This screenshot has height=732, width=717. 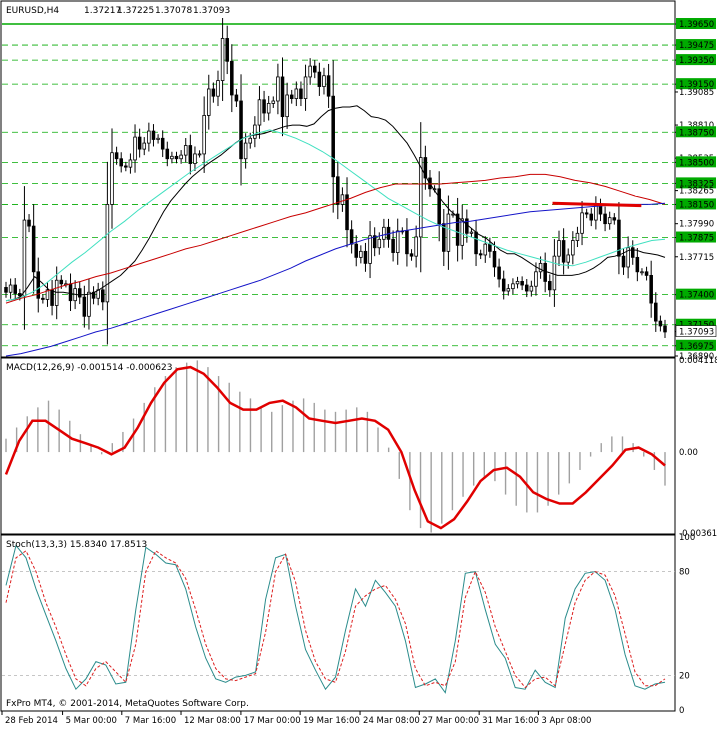 What do you see at coordinates (696, 258) in the screenshot?
I see `price-tick-label: 1.37715` at bounding box center [696, 258].